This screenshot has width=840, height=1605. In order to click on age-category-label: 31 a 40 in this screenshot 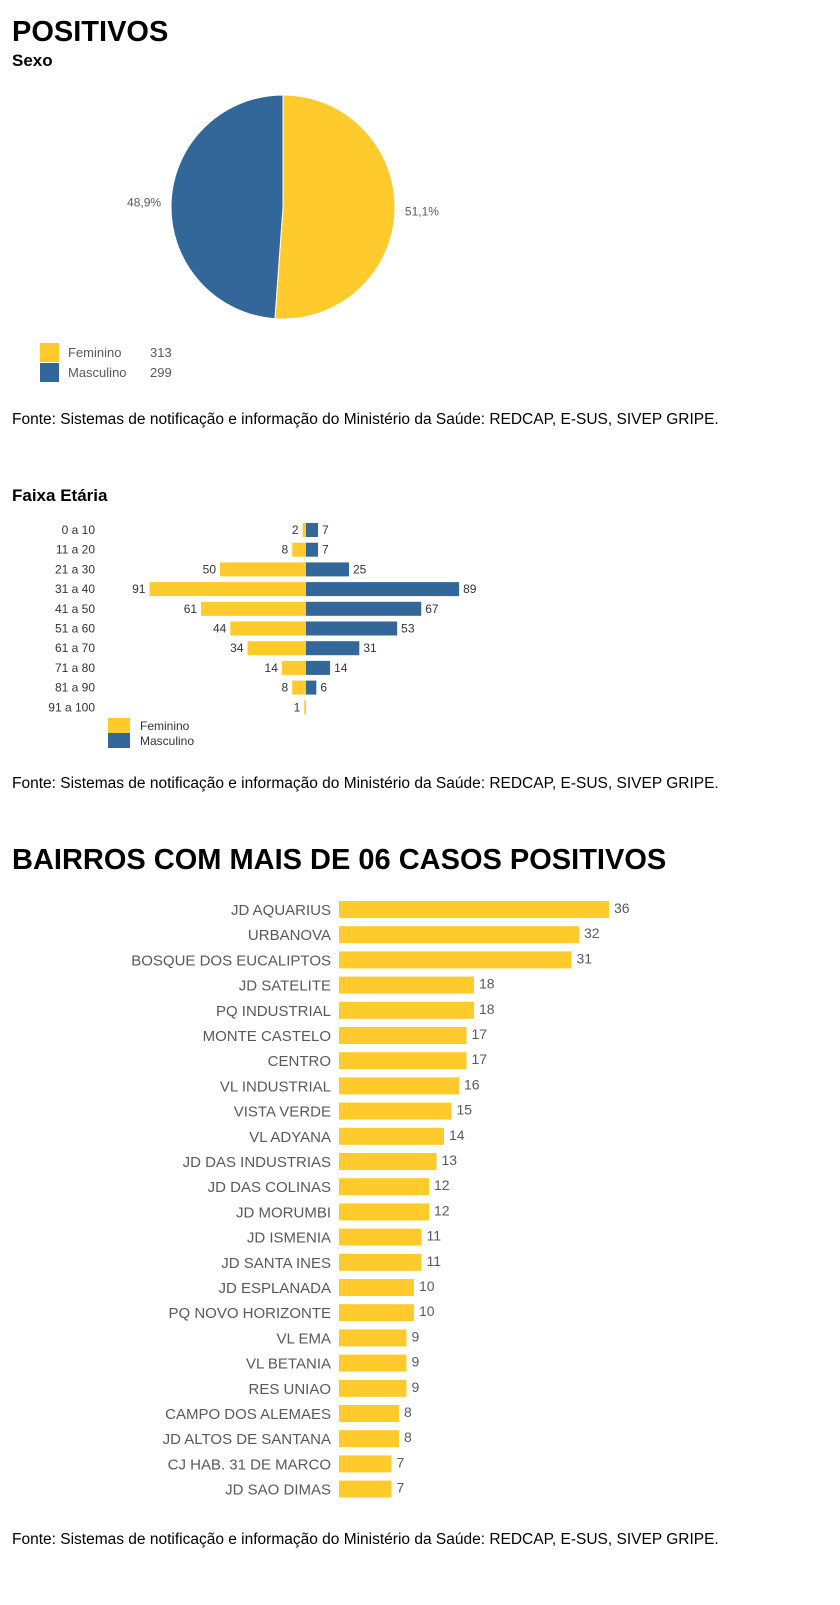, I will do `click(75, 589)`.